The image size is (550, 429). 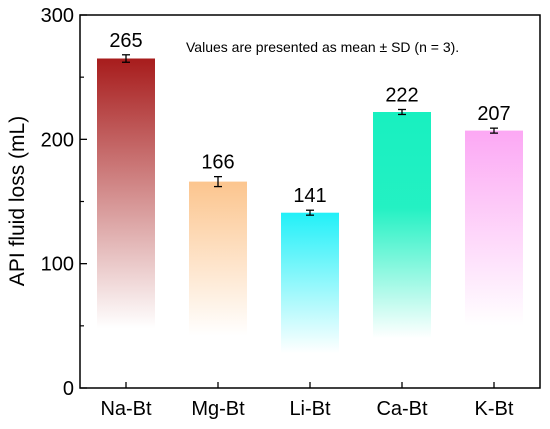 What do you see at coordinates (310, 409) in the screenshot?
I see `x-tick-label-li-bt: Li-Bt` at bounding box center [310, 409].